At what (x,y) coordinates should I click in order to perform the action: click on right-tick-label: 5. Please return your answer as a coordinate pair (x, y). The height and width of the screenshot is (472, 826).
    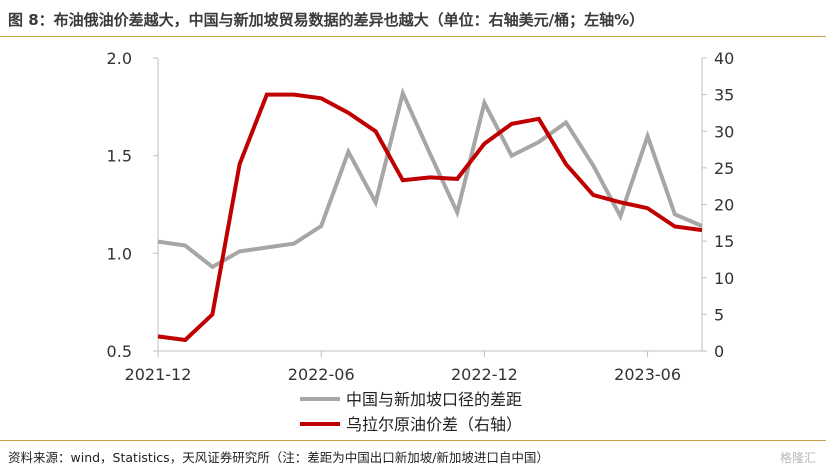
    Looking at the image, I should click on (719, 314).